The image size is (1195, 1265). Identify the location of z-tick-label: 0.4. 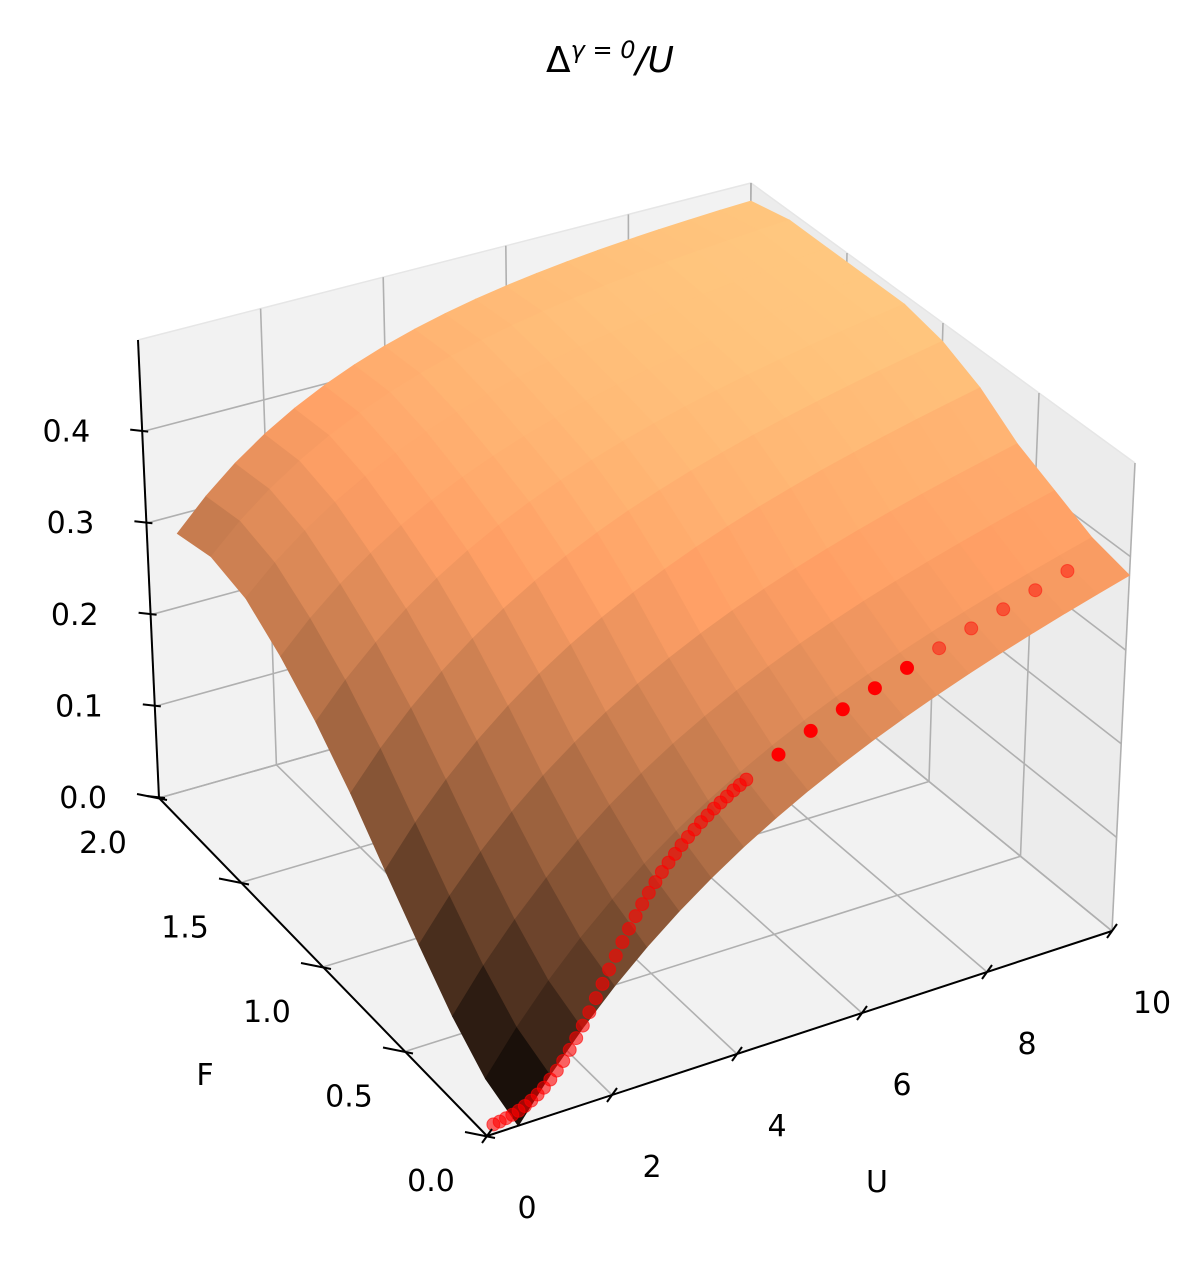
(66, 432).